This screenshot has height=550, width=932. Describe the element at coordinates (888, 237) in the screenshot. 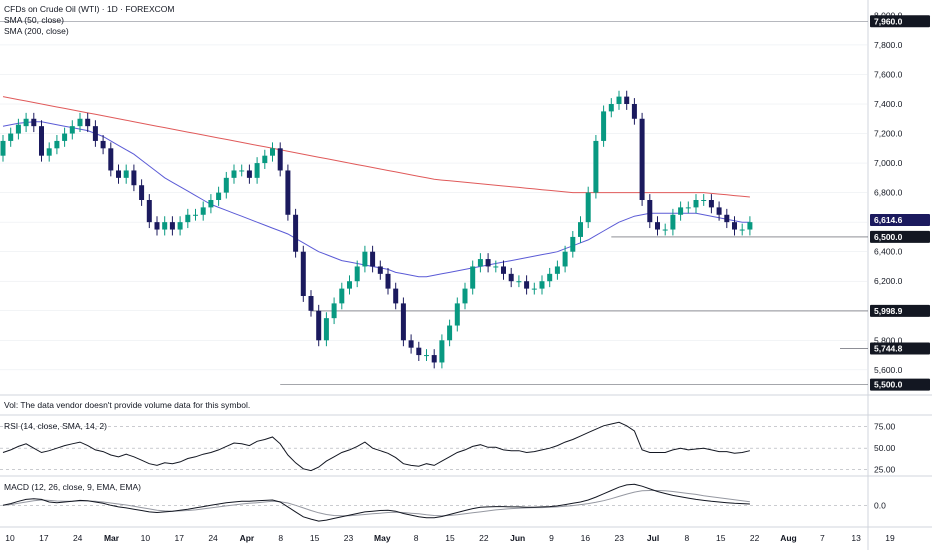

I see `price-tag-label: 6,500.0` at that location.